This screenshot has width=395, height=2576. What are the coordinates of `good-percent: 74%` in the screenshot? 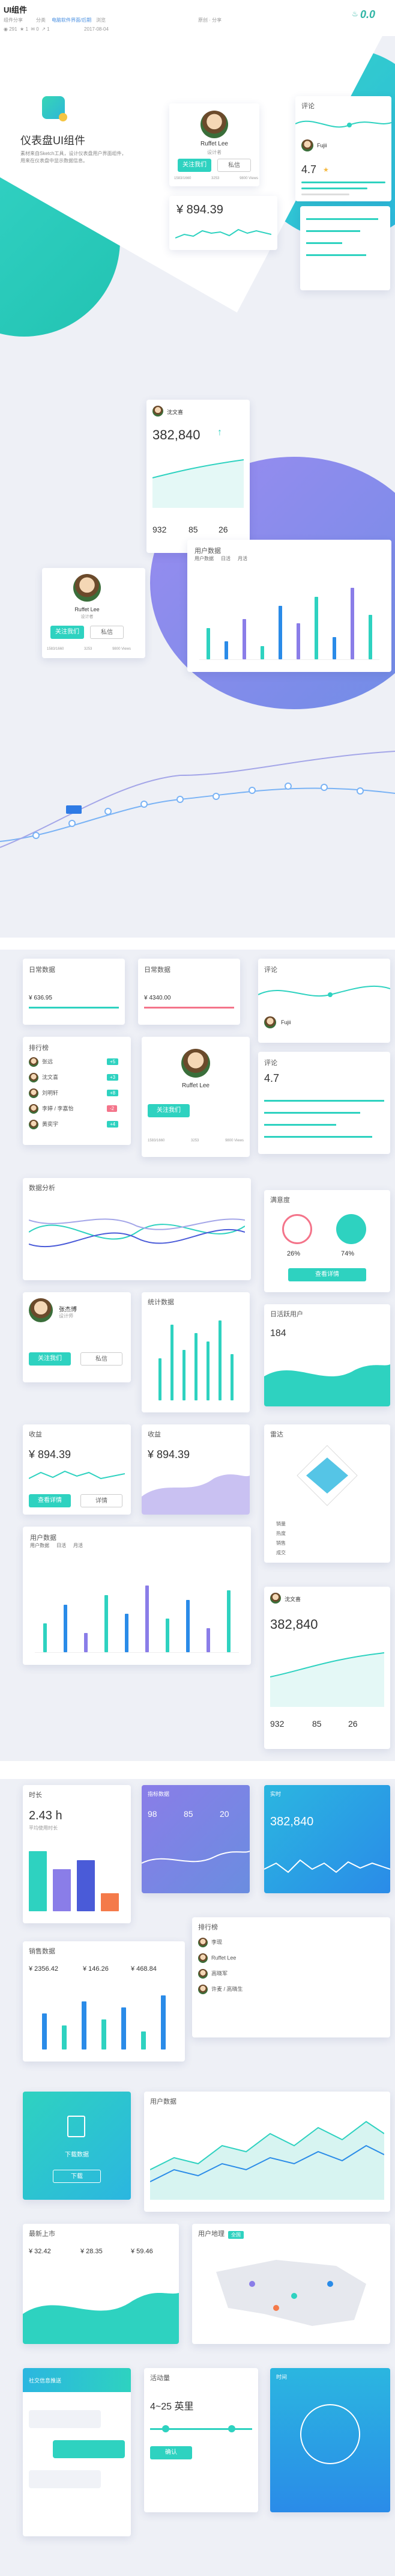 It's located at (348, 1253).